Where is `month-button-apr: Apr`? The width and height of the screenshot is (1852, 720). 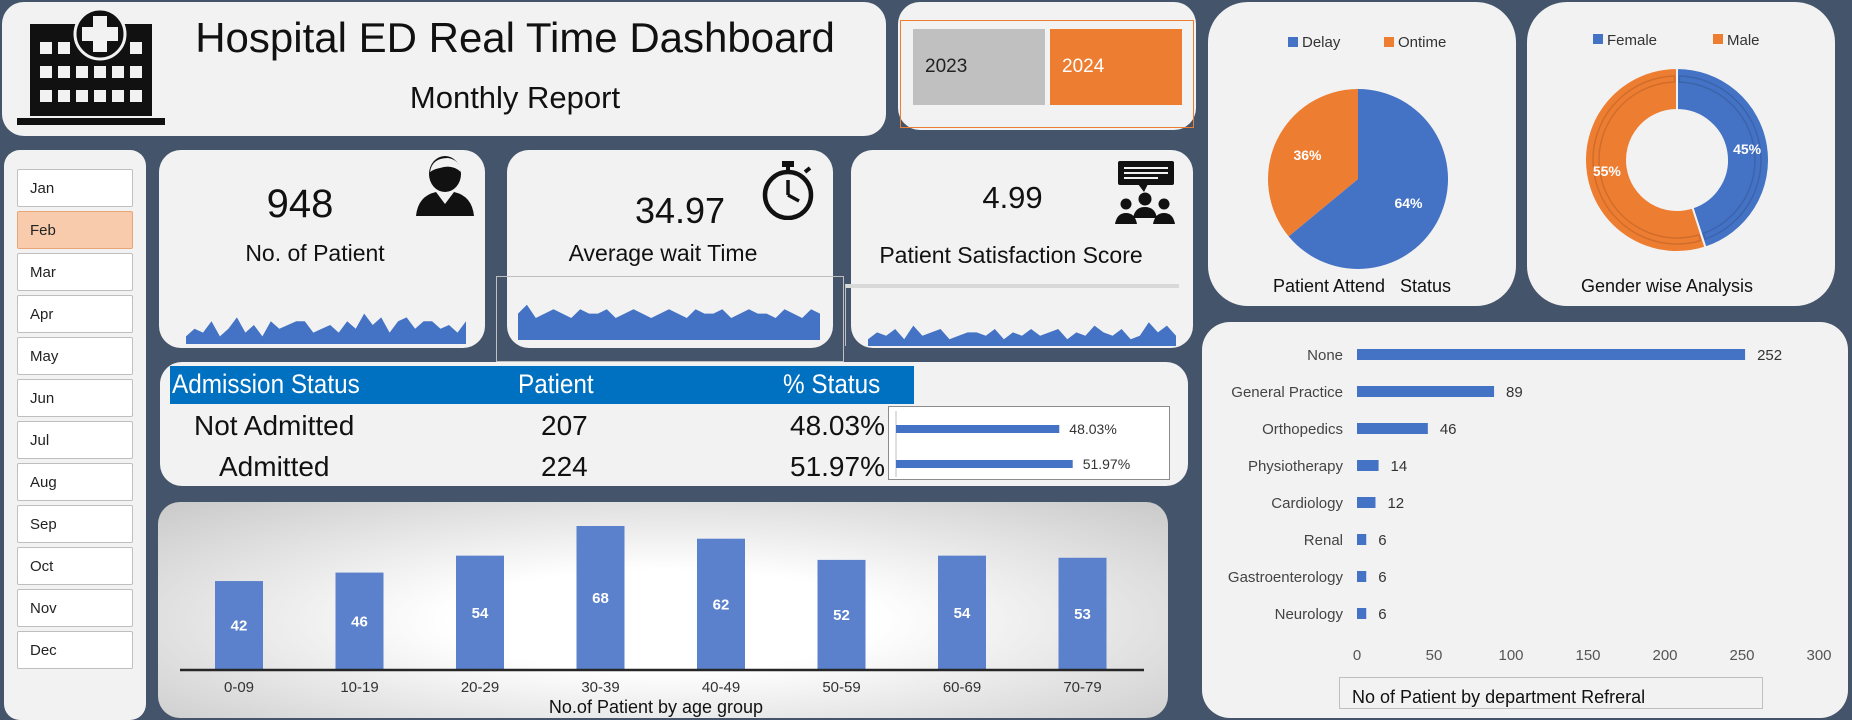 month-button-apr: Apr is located at coordinates (75, 314).